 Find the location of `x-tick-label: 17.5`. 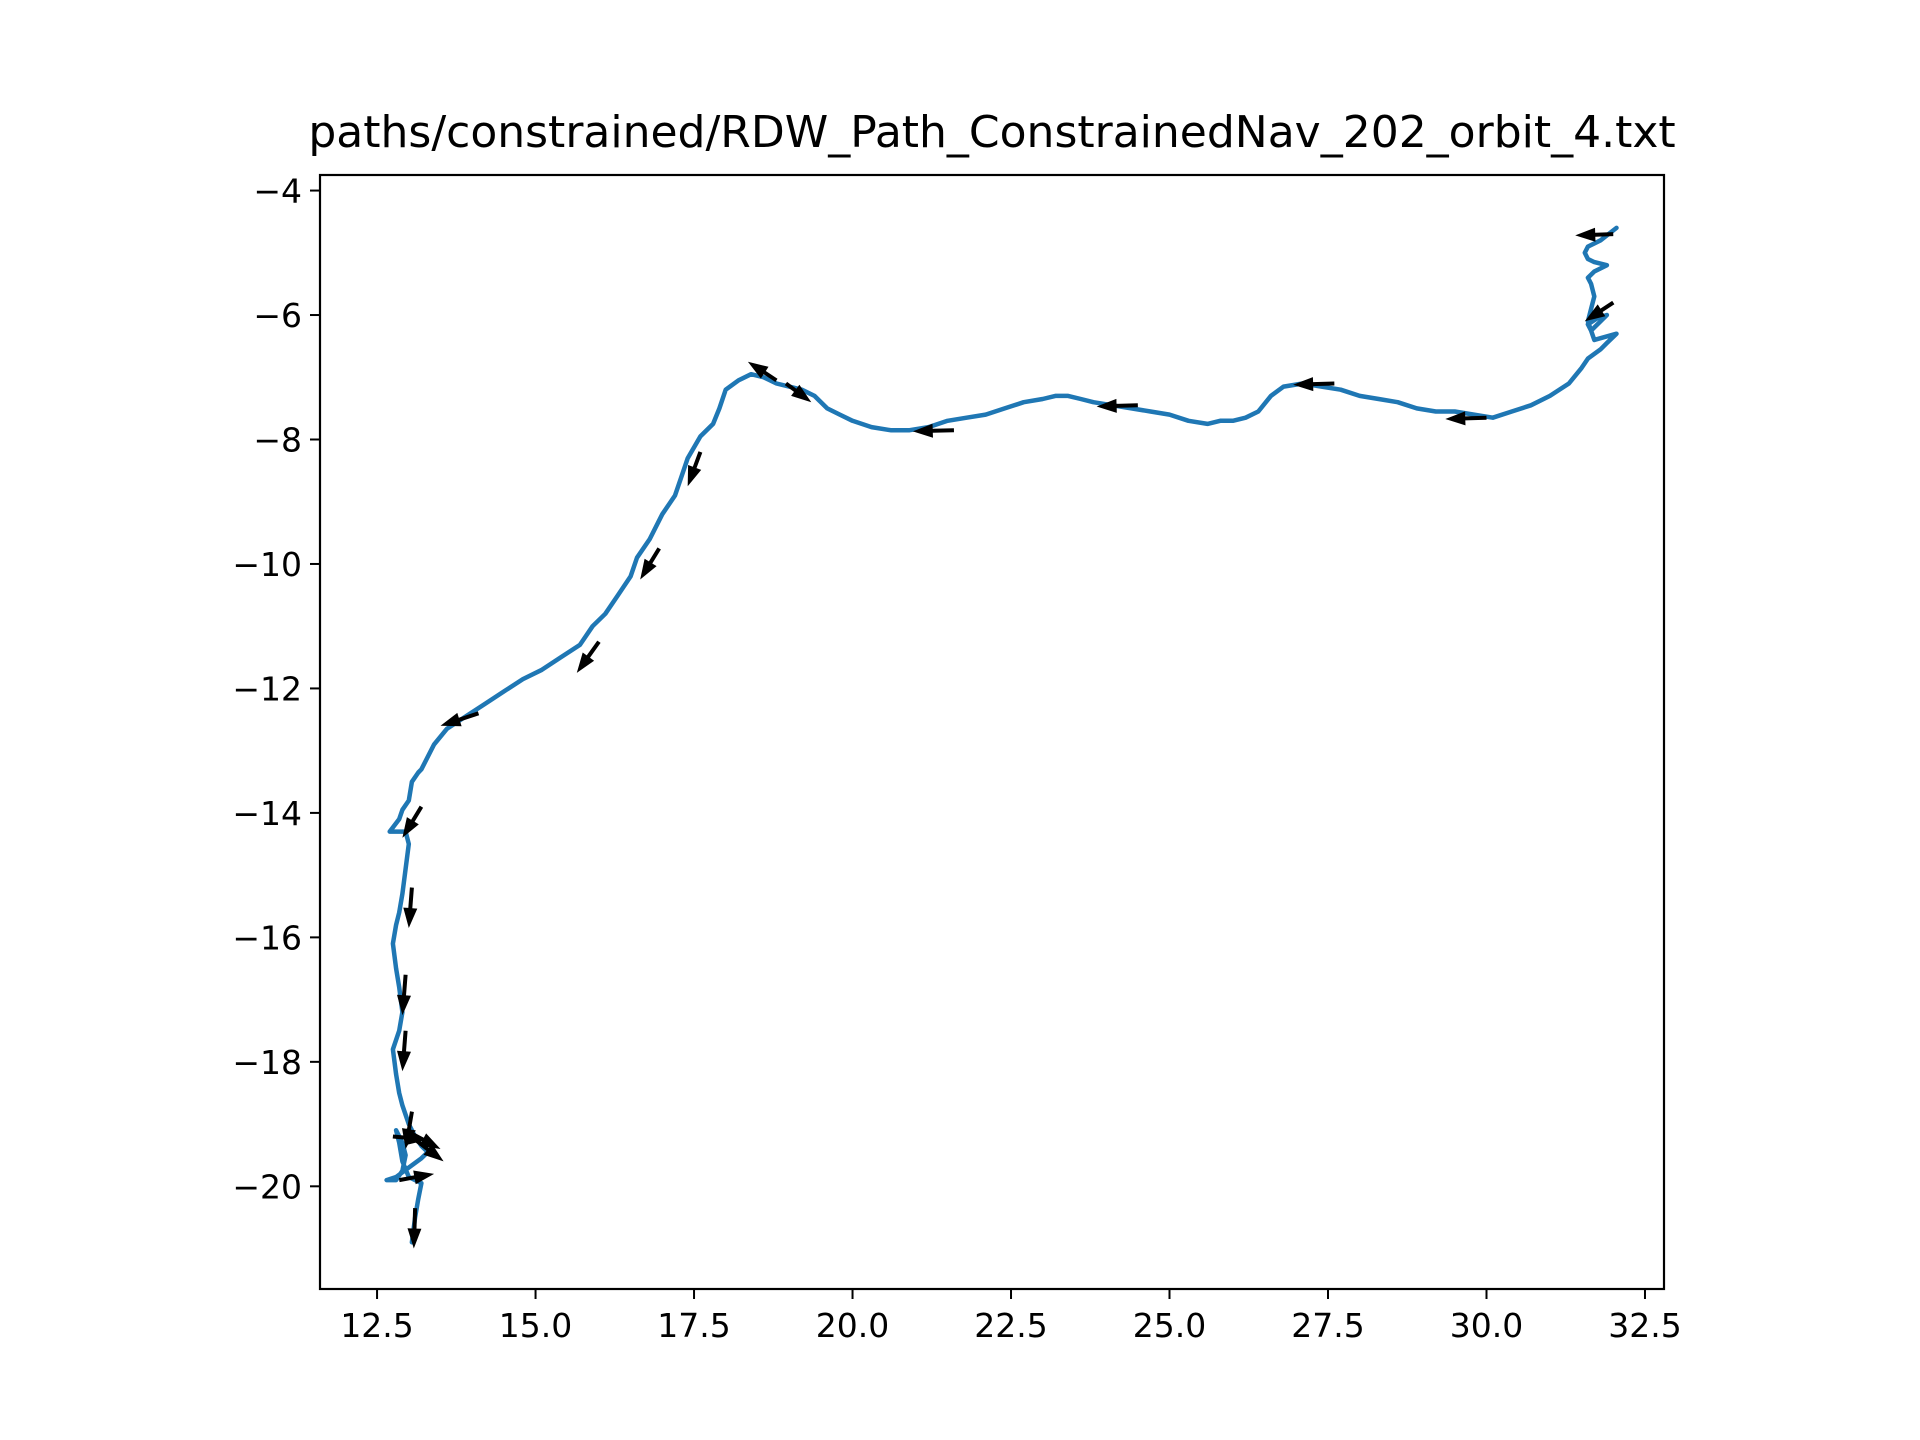

x-tick-label: 17.5 is located at coordinates (693, 1325).